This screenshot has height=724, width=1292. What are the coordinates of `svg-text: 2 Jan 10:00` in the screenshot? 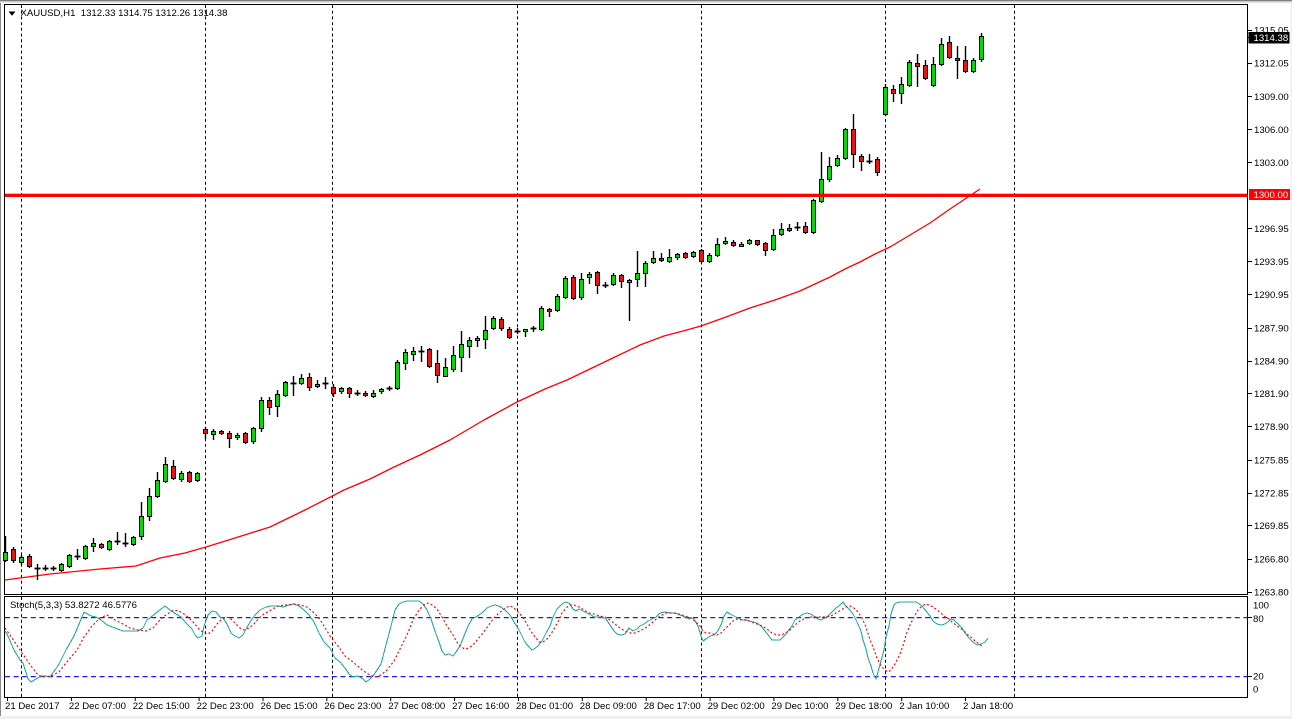 It's located at (924, 706).